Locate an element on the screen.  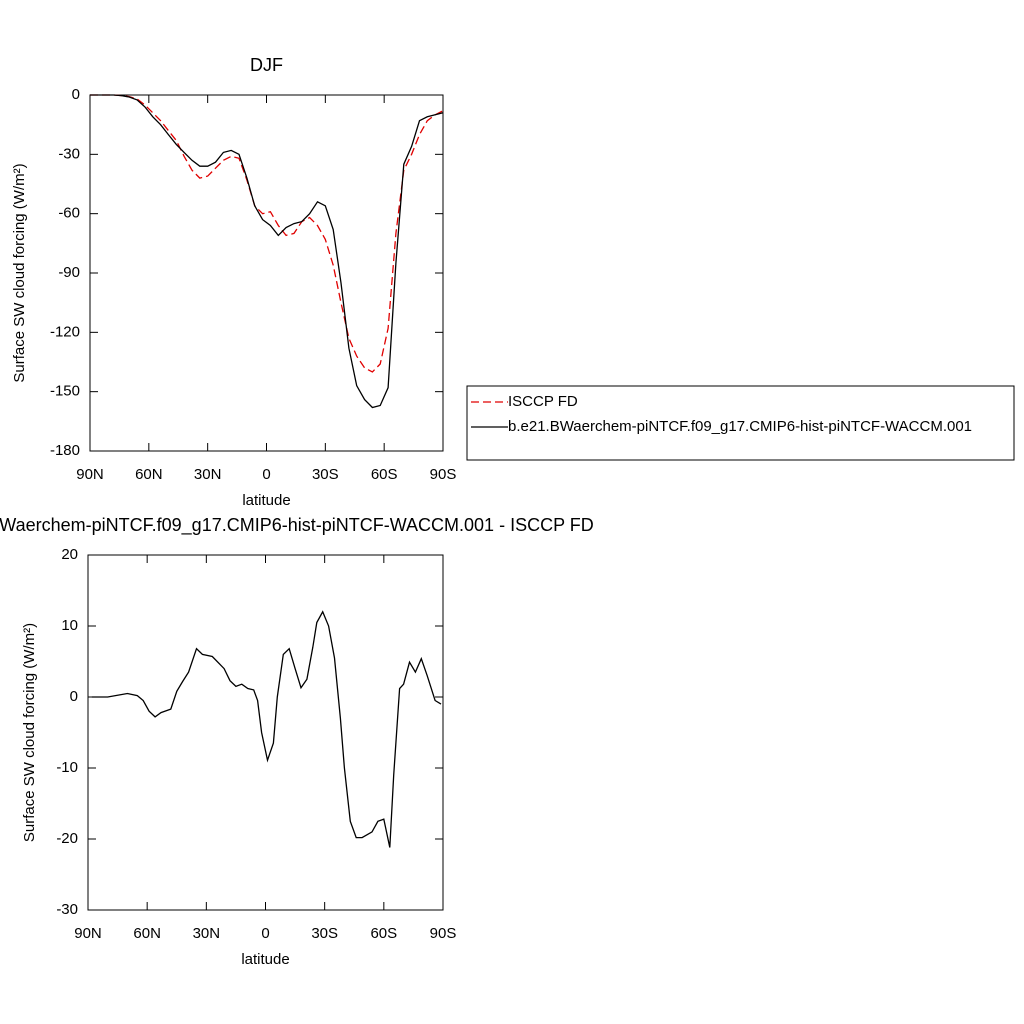
legend-label: ISCCP FD is located at coordinates (543, 401).